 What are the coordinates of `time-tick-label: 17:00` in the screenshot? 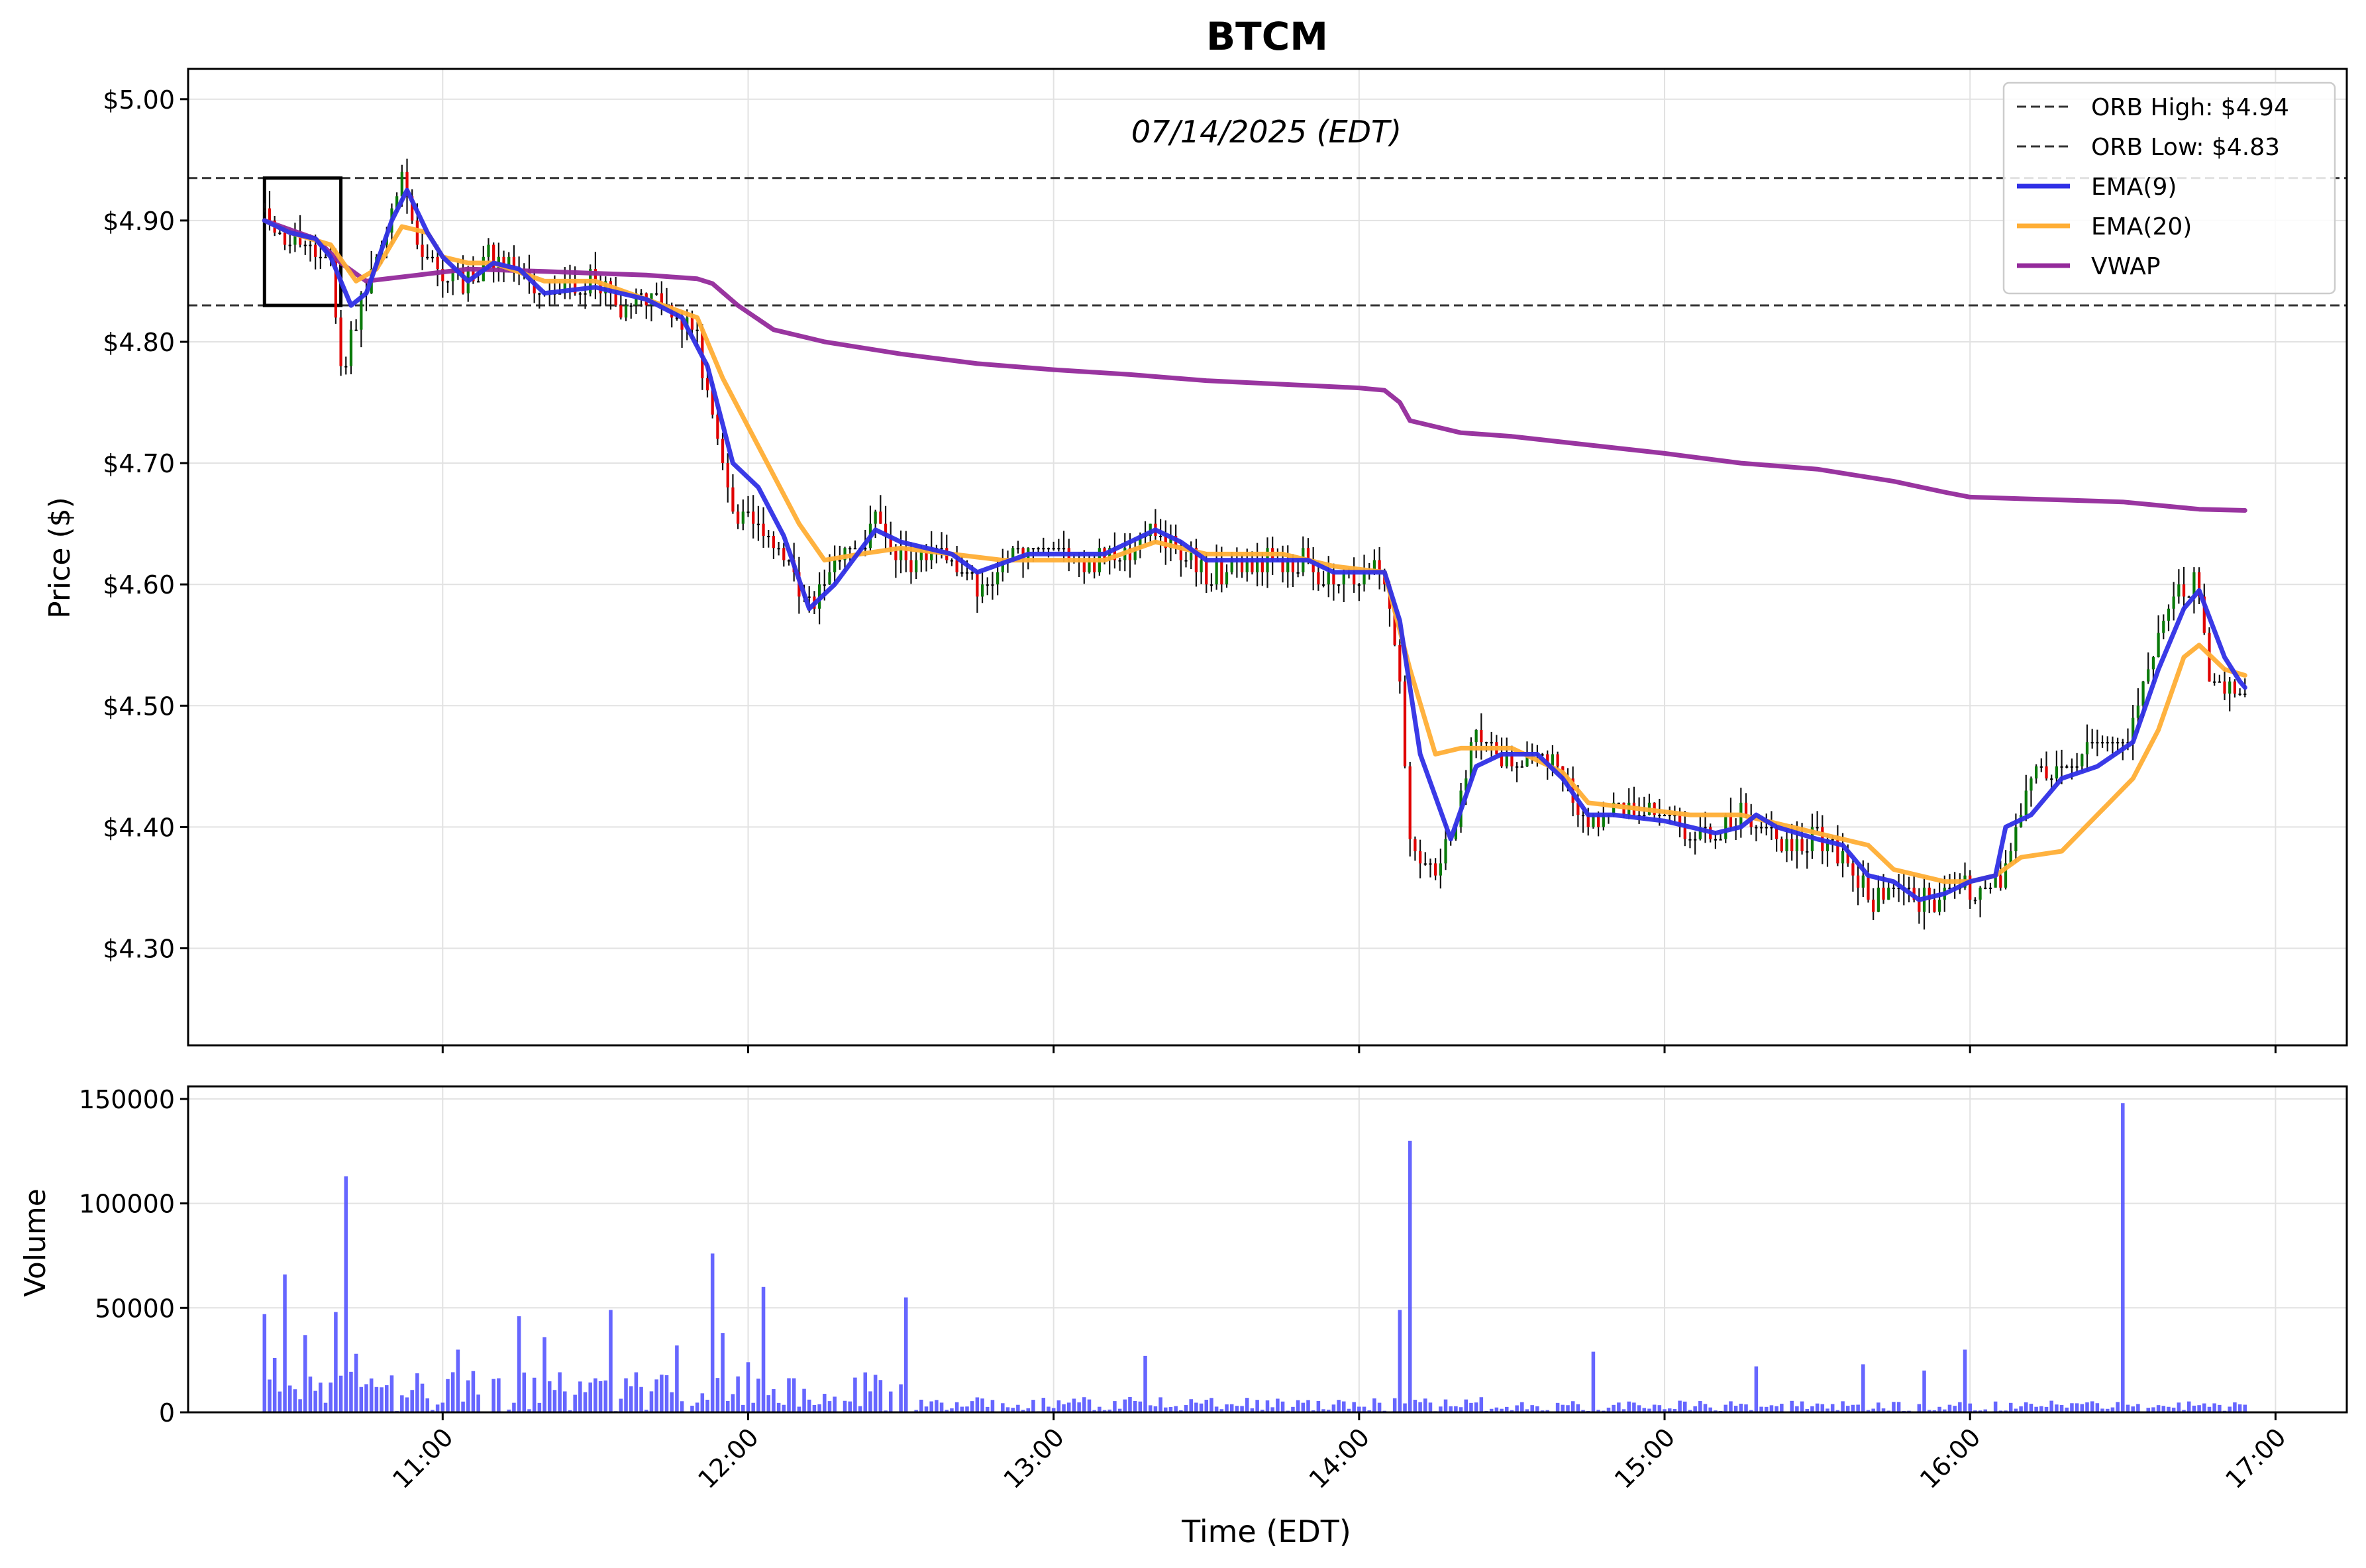 It's located at (2256, 1458).